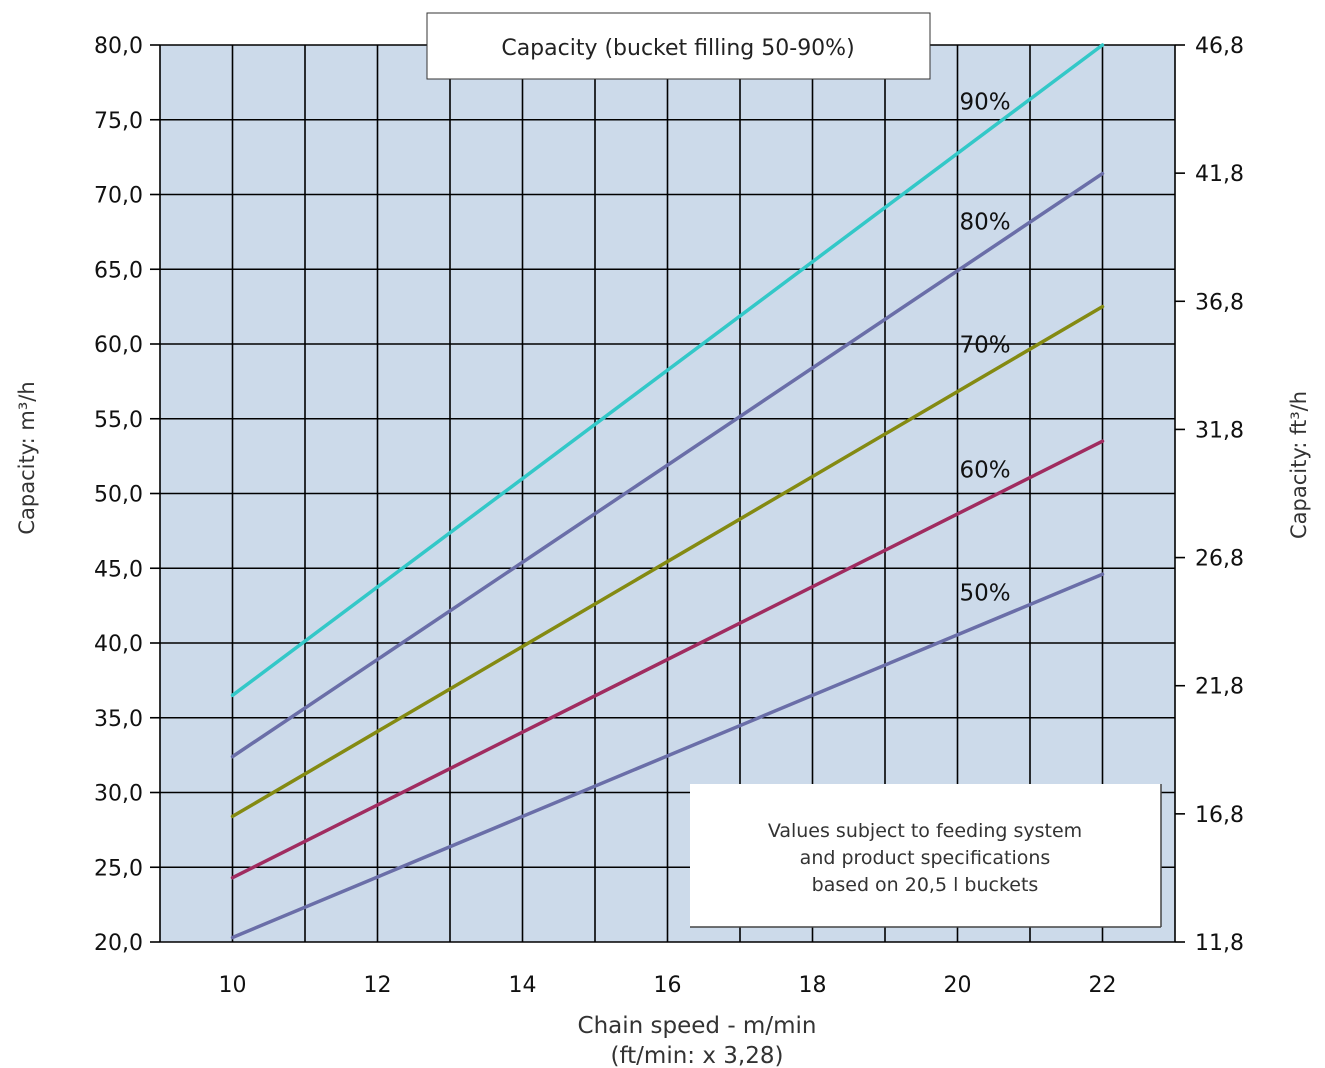 The image size is (1325, 1068). Describe the element at coordinates (1103, 985) in the screenshot. I see `x-tick-label: 22` at that location.